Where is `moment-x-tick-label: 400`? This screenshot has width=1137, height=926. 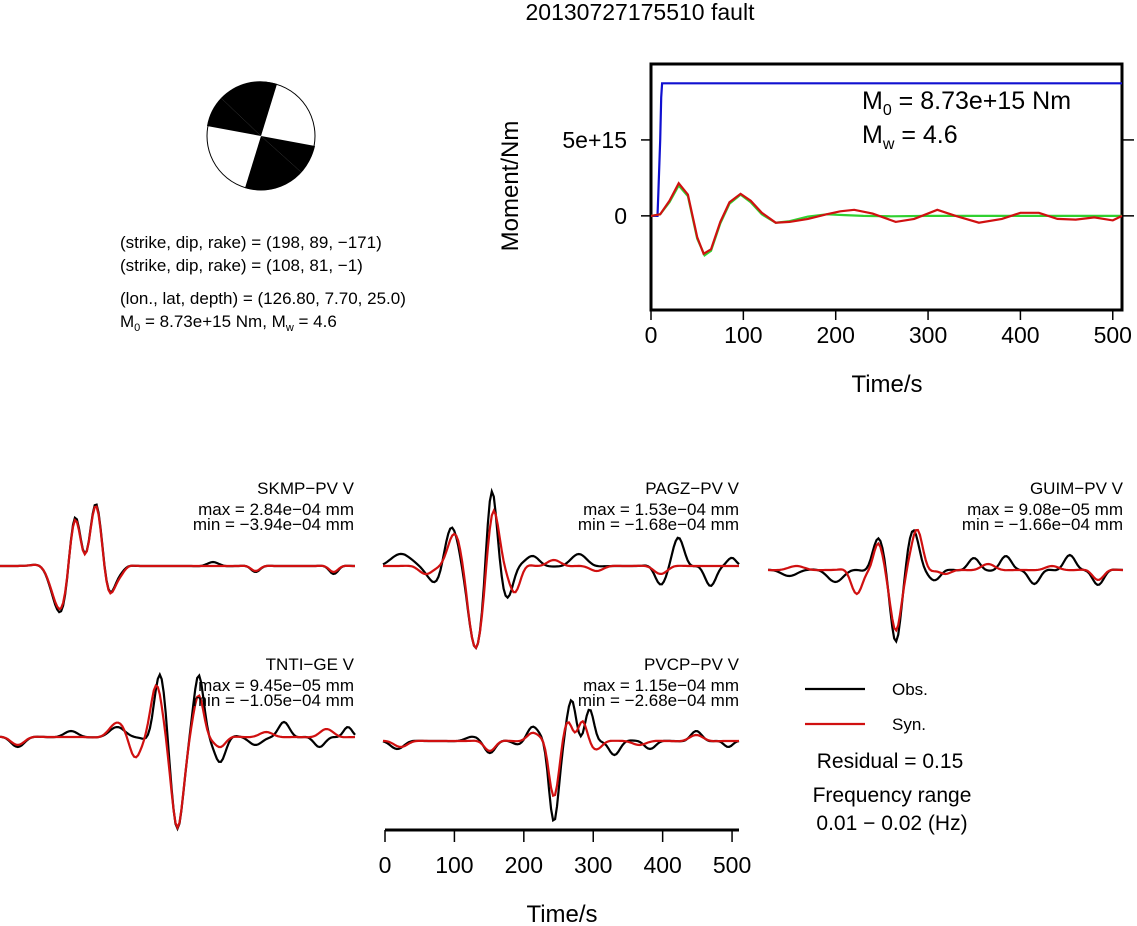 moment-x-tick-label: 400 is located at coordinates (1020, 335).